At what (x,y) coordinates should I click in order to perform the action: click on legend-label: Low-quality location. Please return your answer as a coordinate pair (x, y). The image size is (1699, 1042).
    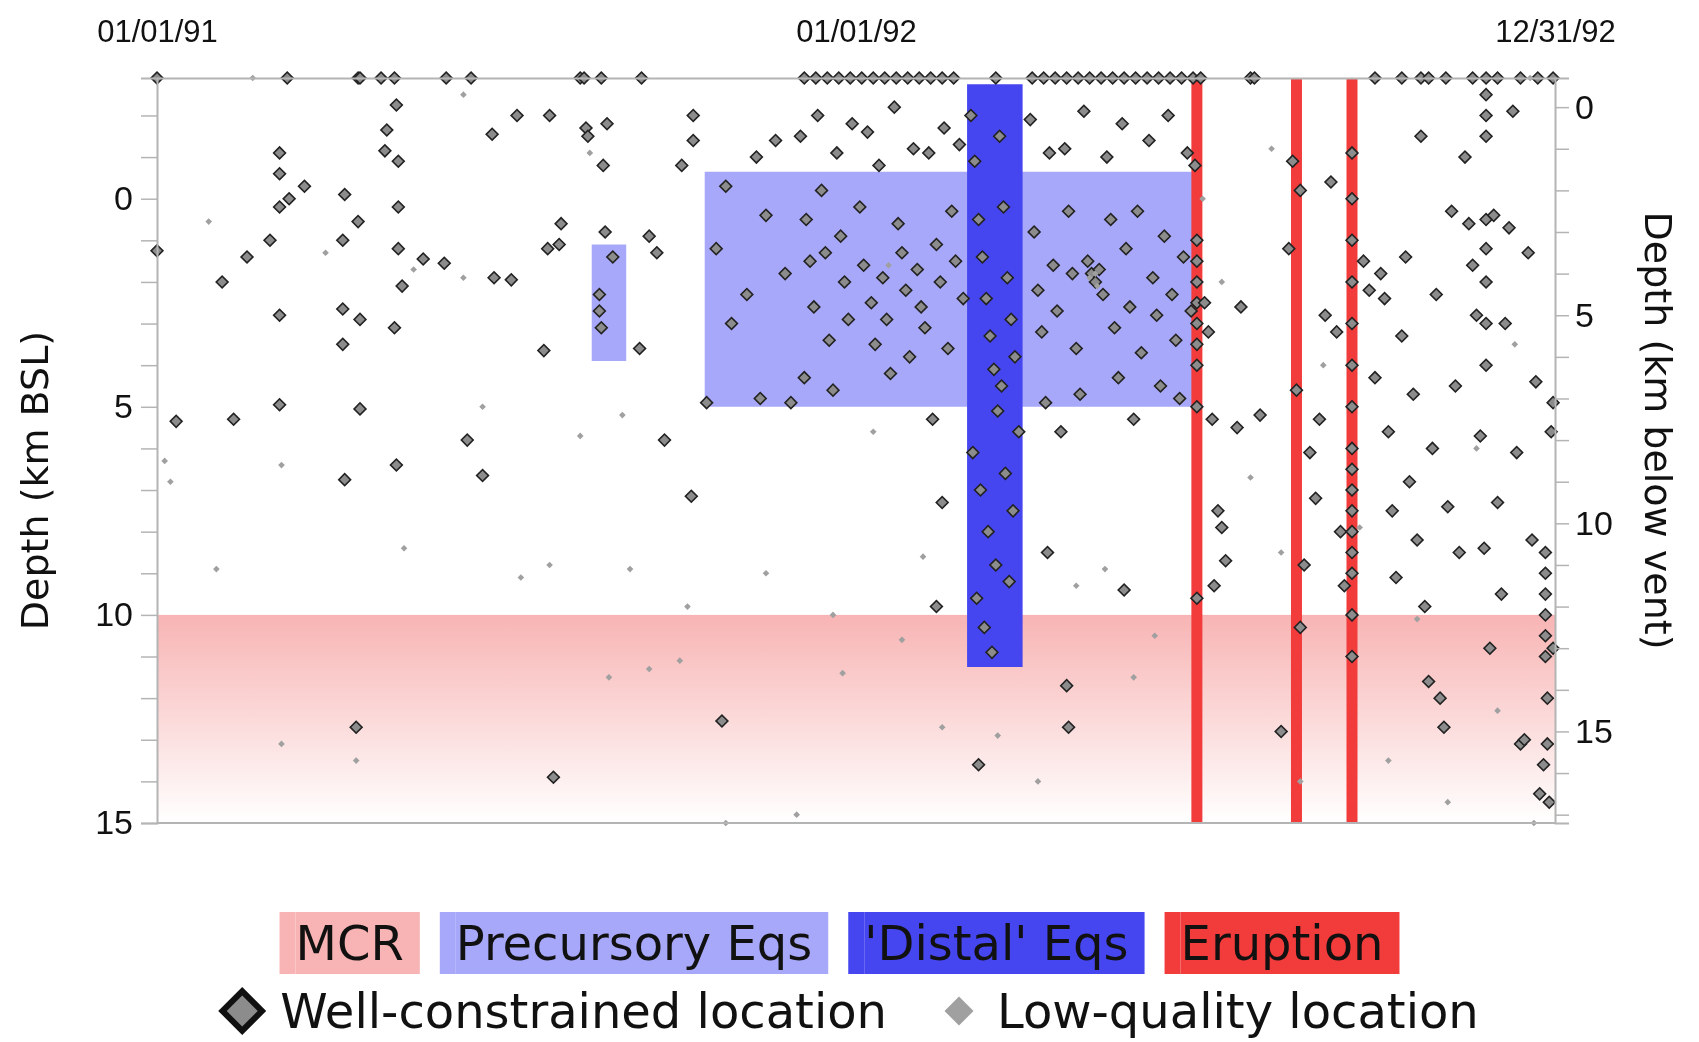
    Looking at the image, I should click on (1238, 1011).